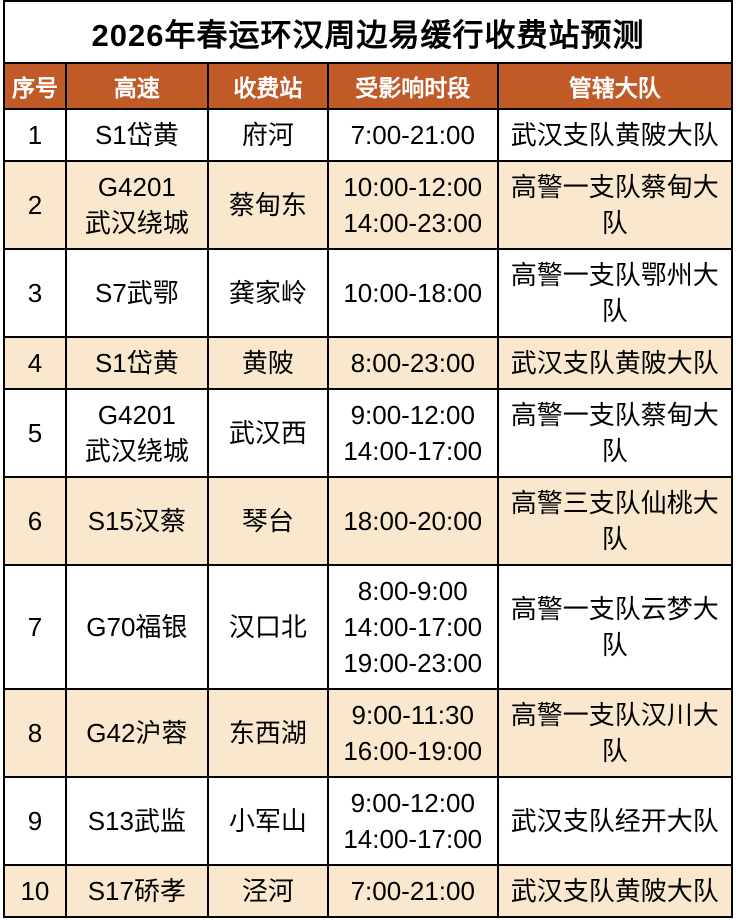  Describe the element at coordinates (136, 821) in the screenshot. I see `cell-highway: S13武监` at that location.